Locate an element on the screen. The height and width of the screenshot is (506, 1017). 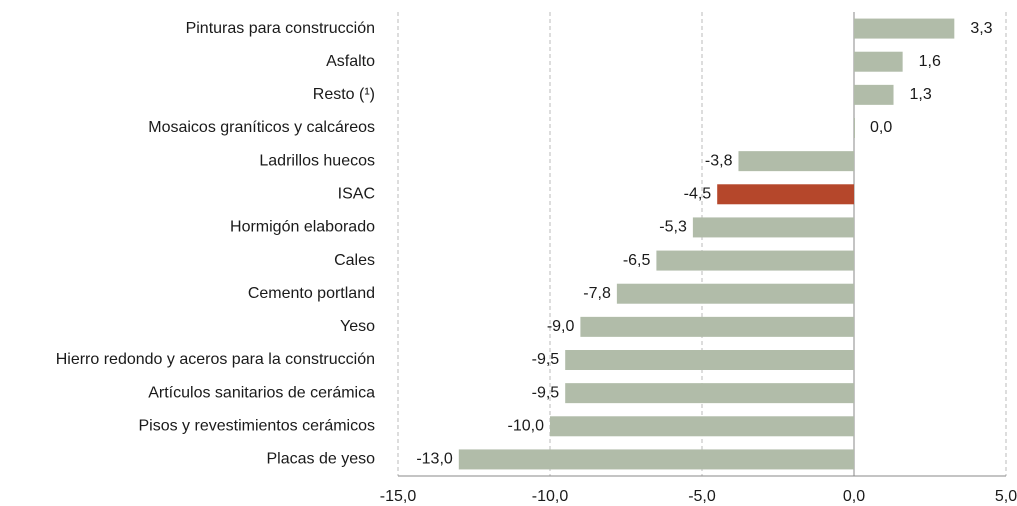
value-label: -7,8 is located at coordinates (597, 293).